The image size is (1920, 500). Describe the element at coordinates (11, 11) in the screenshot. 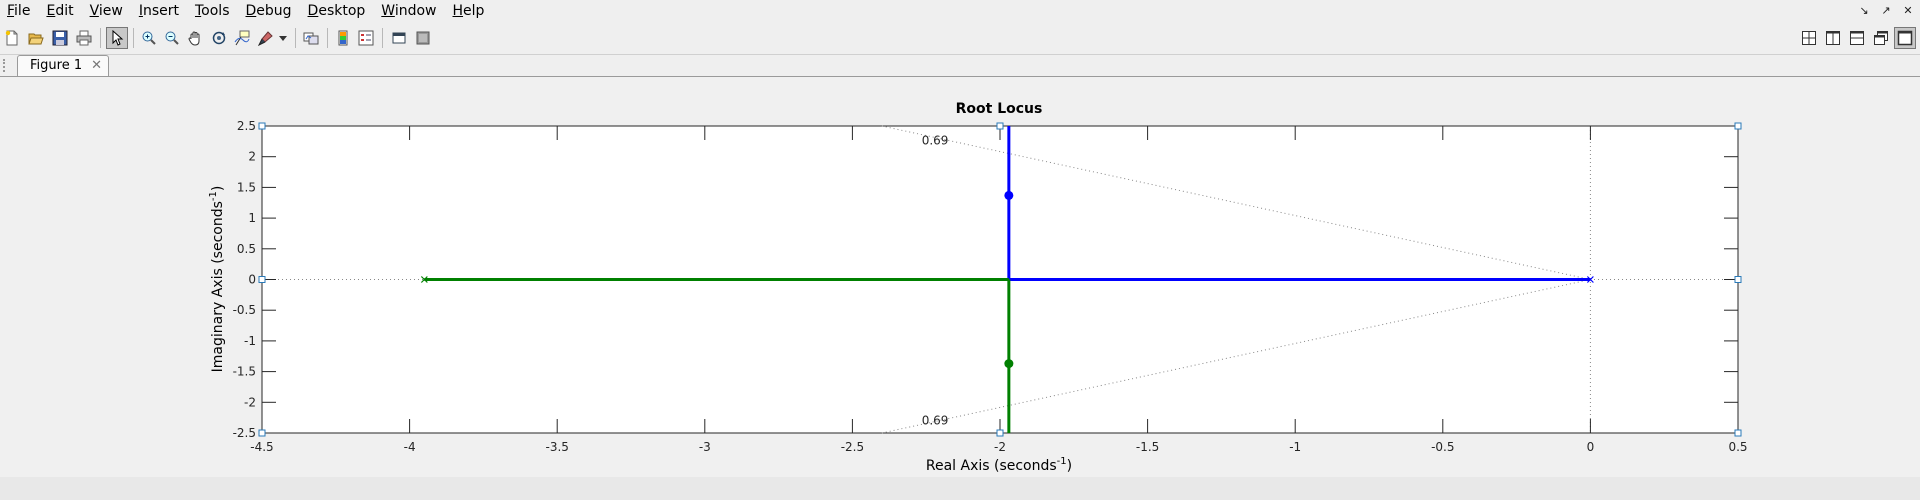

I see `menu-mnemonic: F` at that location.